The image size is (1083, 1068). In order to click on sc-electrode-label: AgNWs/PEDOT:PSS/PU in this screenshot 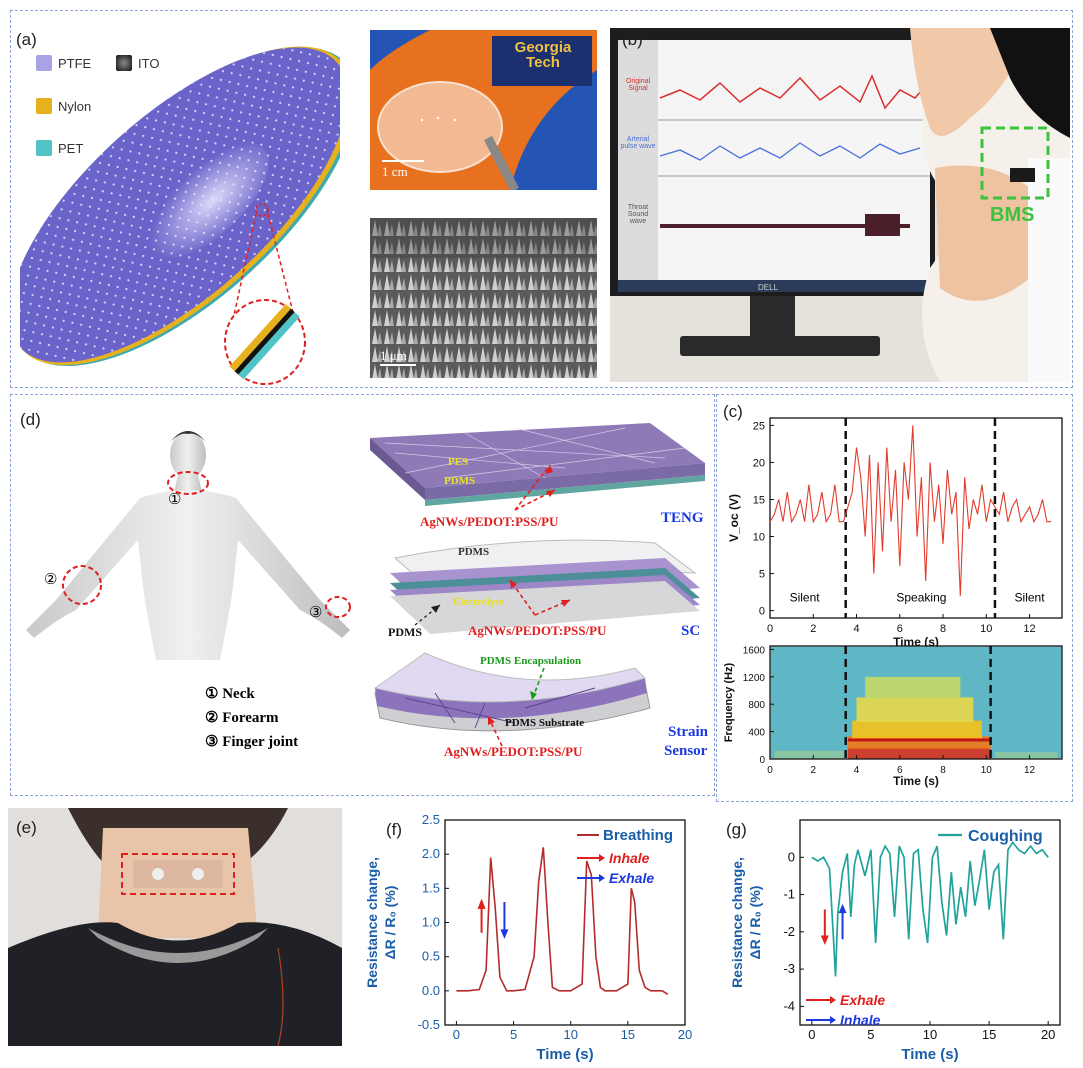, I will do `click(537, 630)`.